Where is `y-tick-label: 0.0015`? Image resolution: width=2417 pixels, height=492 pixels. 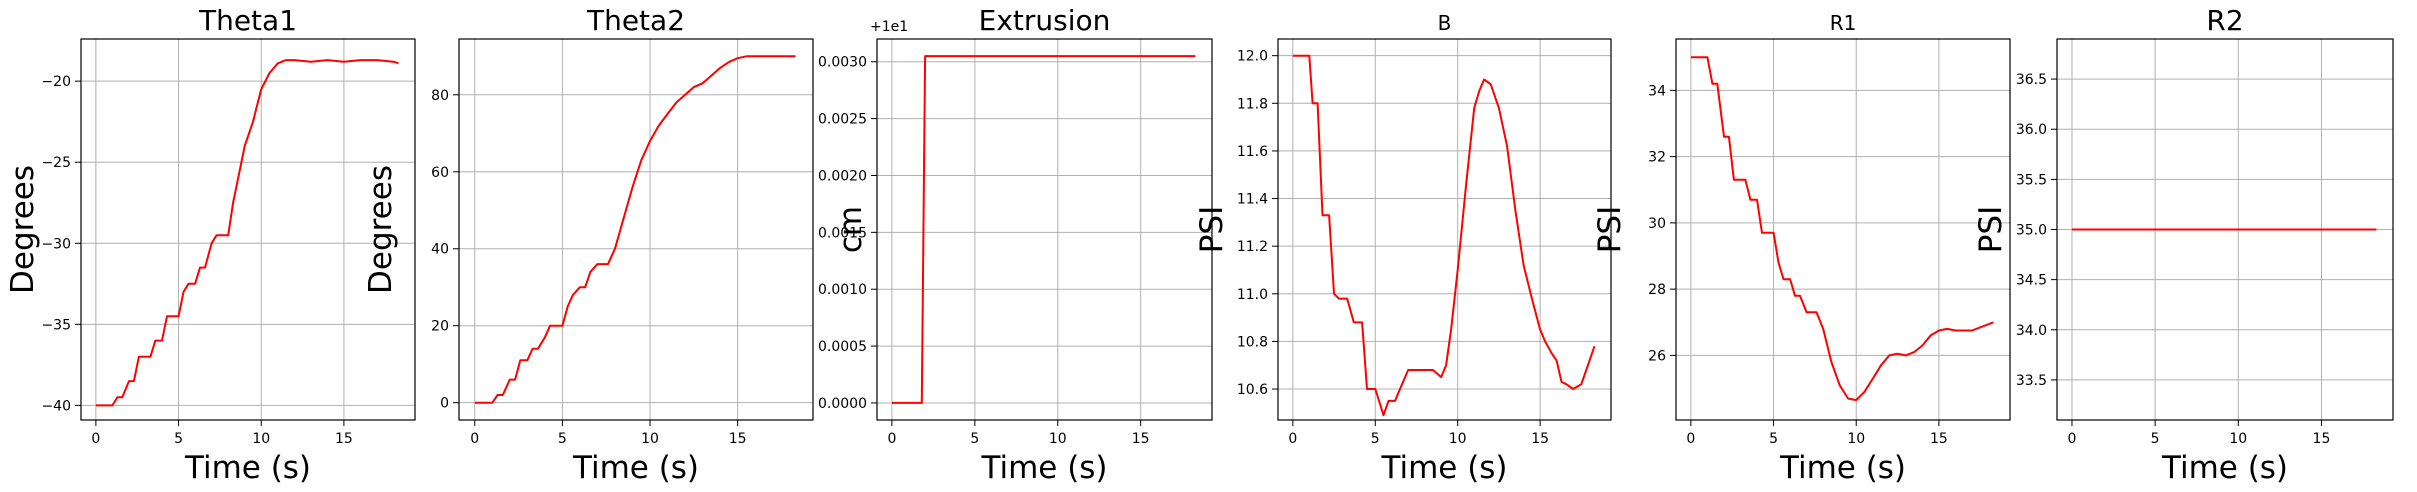
y-tick-label: 0.0015 is located at coordinates (842, 233).